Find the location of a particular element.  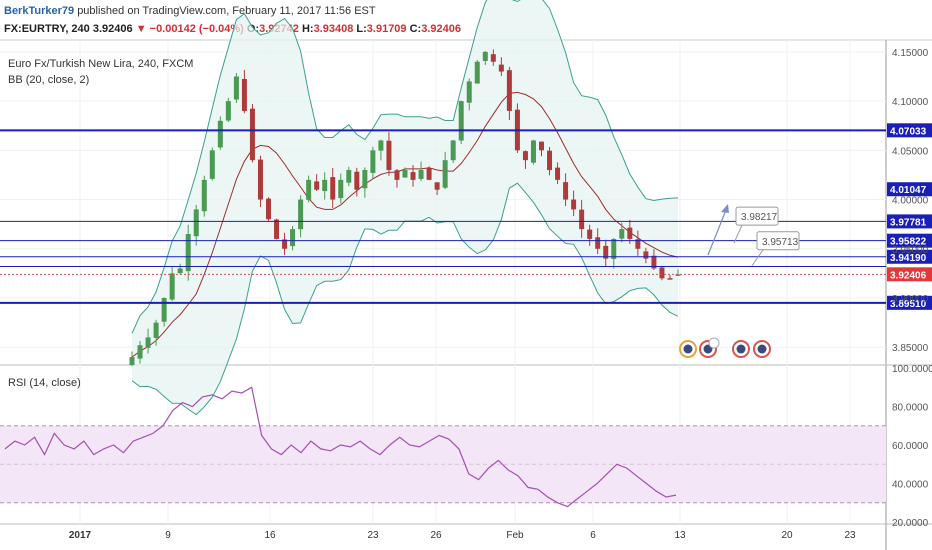

last-price-tag-bg is located at coordinates (909, 274).